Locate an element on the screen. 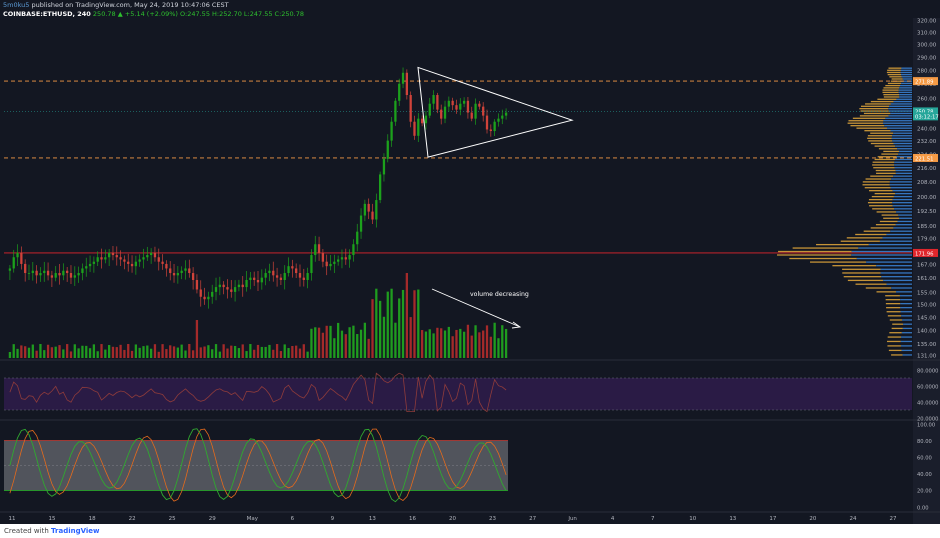 This screenshot has width=940, height=538. time-tick-label: 7 is located at coordinates (653, 519).